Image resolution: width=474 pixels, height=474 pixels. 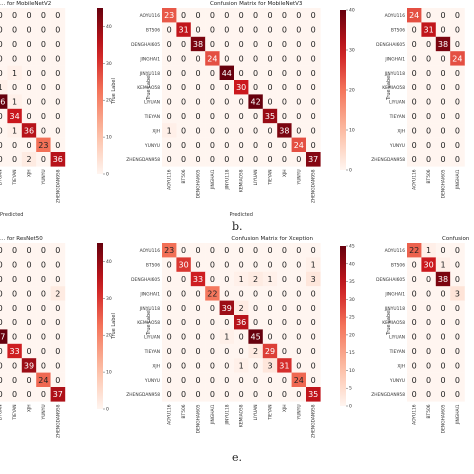 I want to click on cell-value-label: 46, so click(x=2, y=102).